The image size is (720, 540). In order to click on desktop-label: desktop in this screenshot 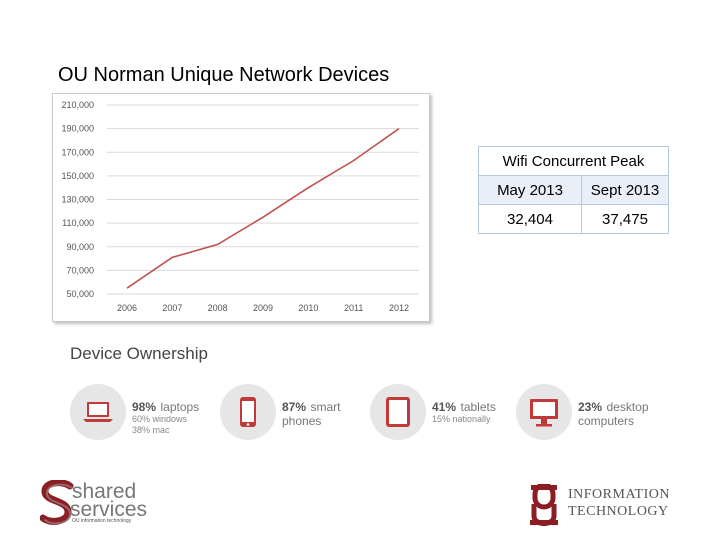, I will do `click(627, 407)`.